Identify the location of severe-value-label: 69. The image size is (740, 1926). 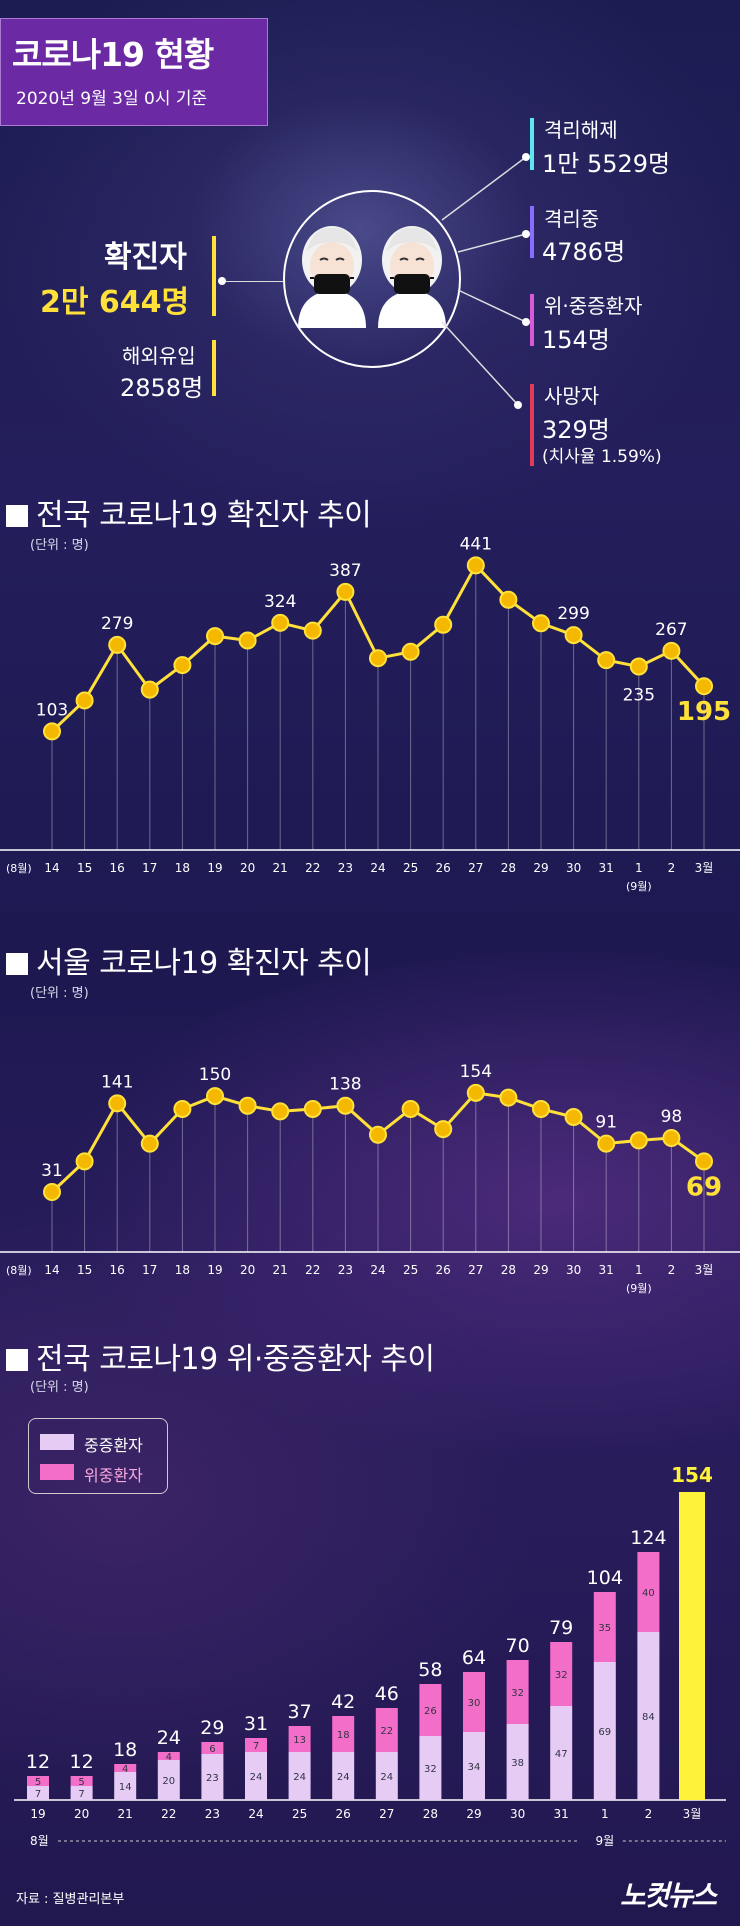
(604, 1732).